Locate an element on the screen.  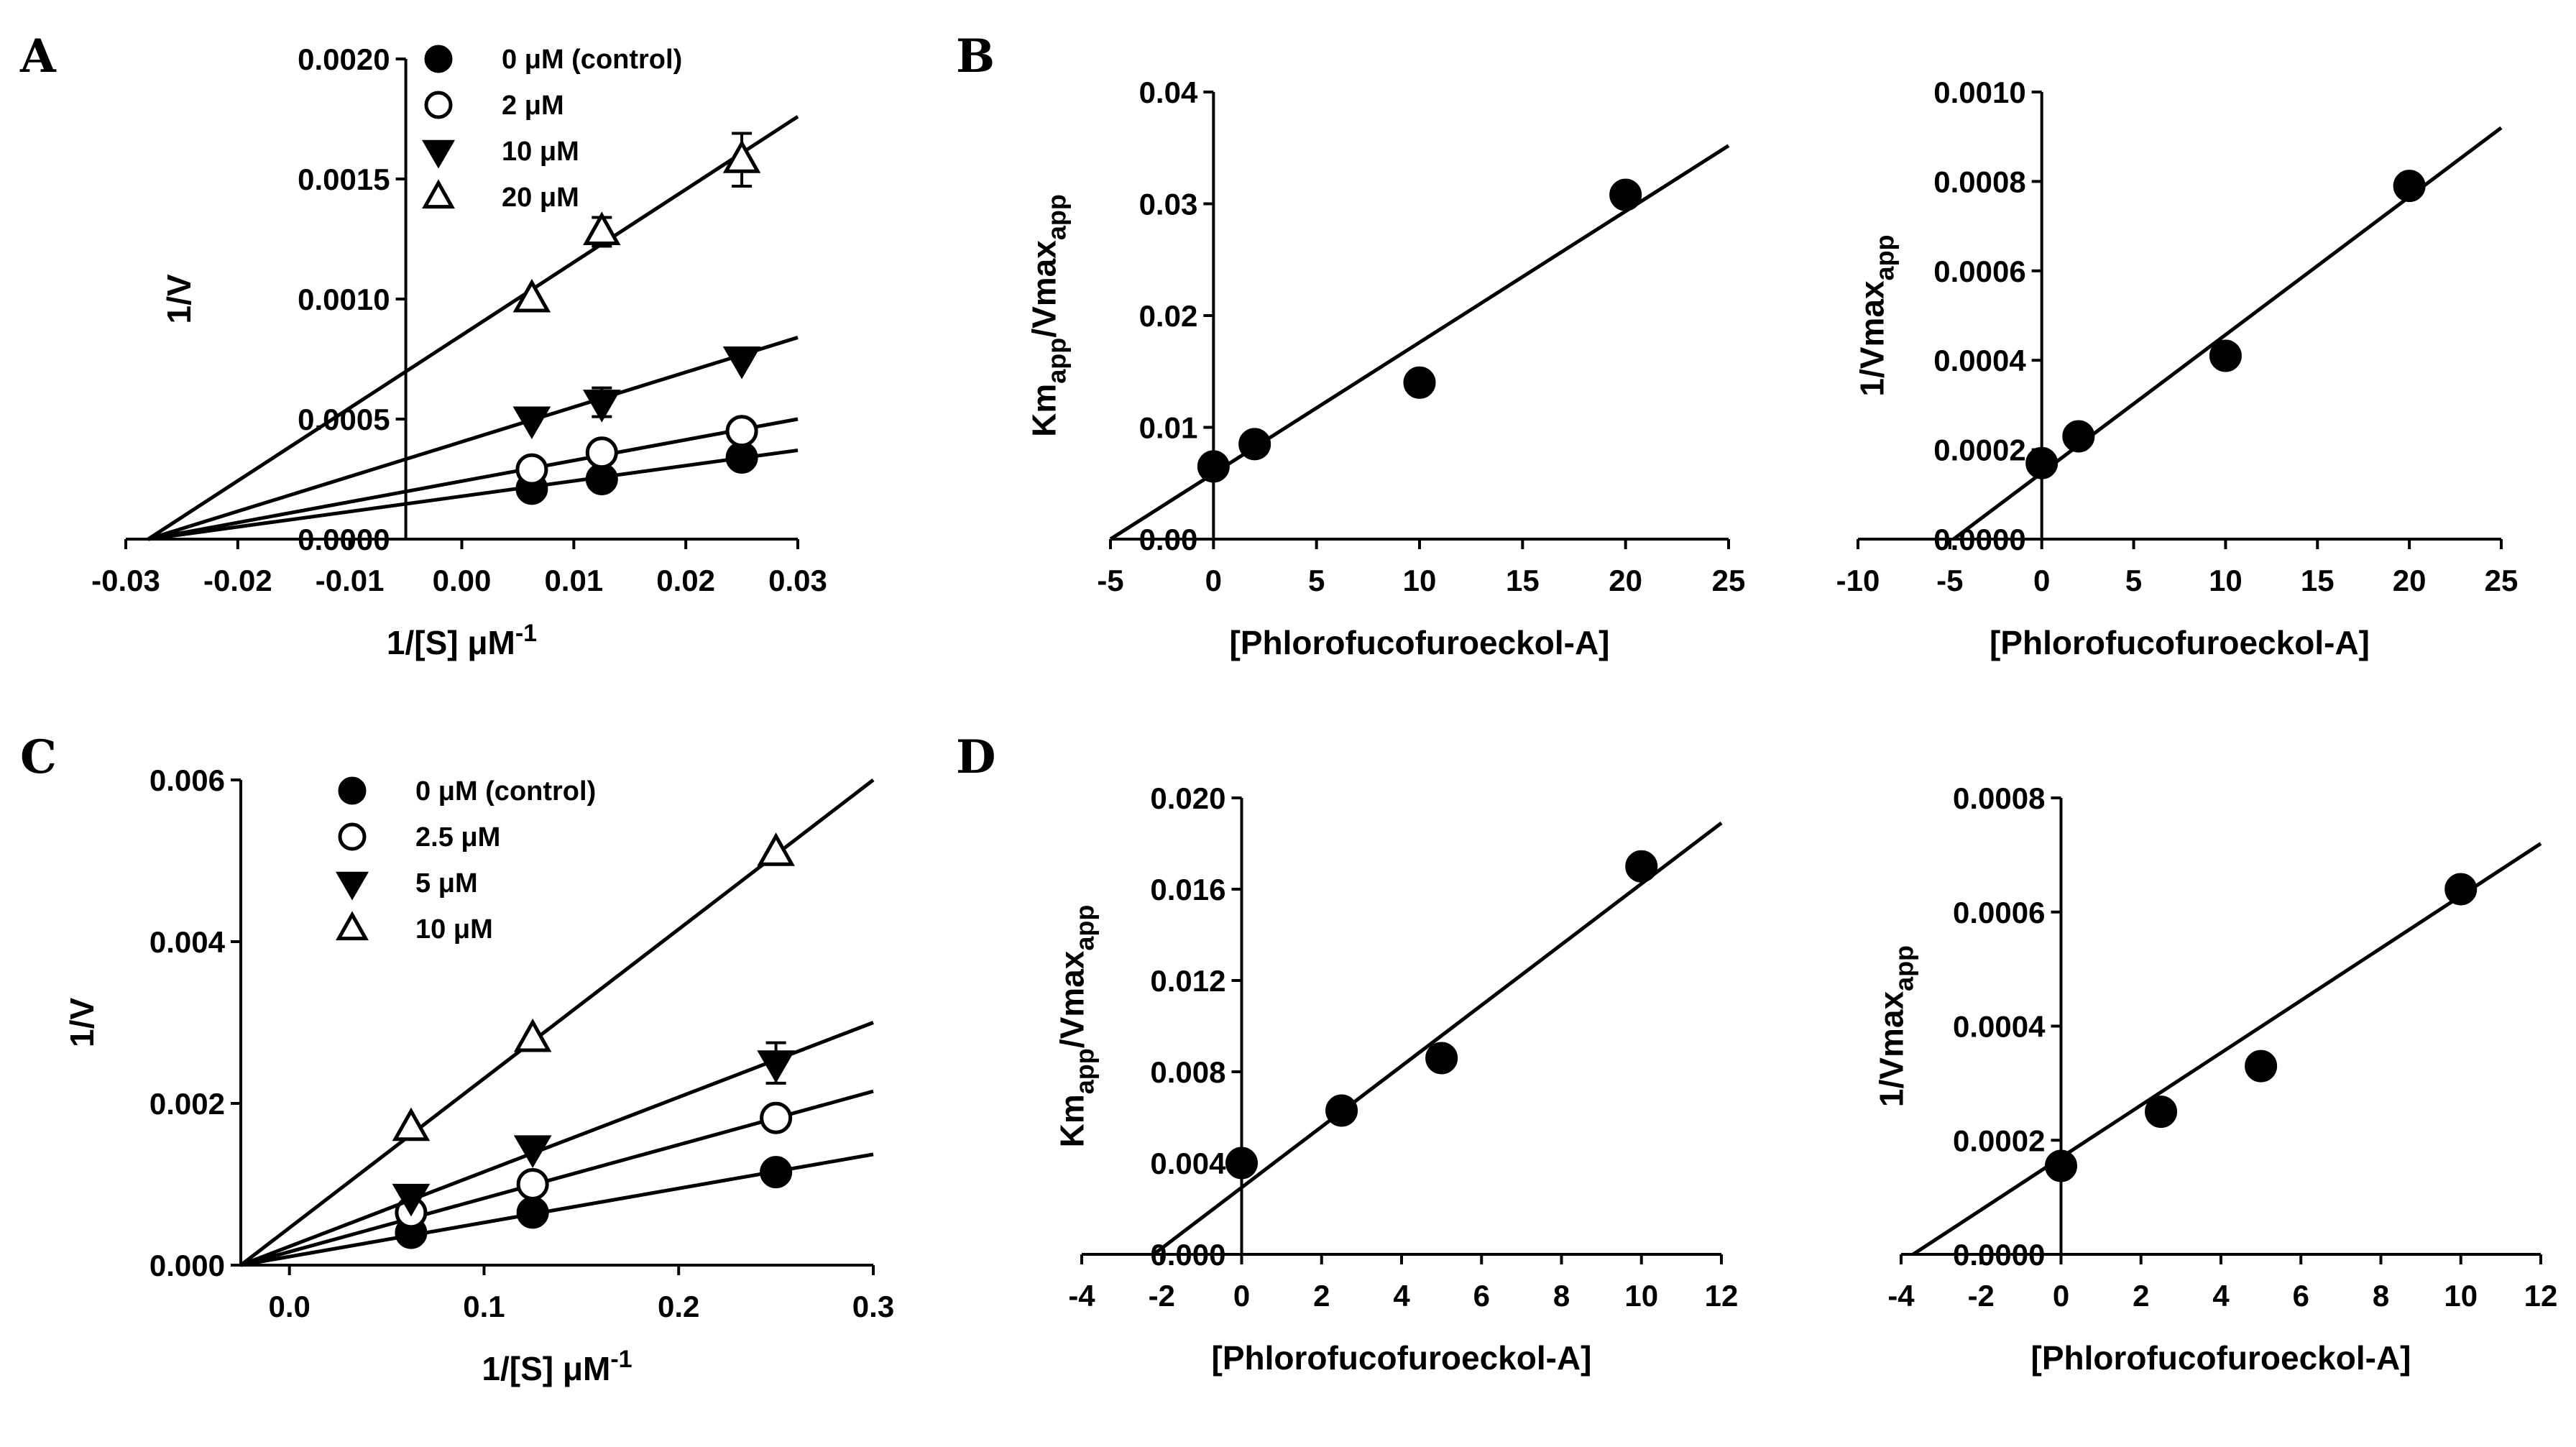
x-tick-label: 0.01 is located at coordinates (573, 580).